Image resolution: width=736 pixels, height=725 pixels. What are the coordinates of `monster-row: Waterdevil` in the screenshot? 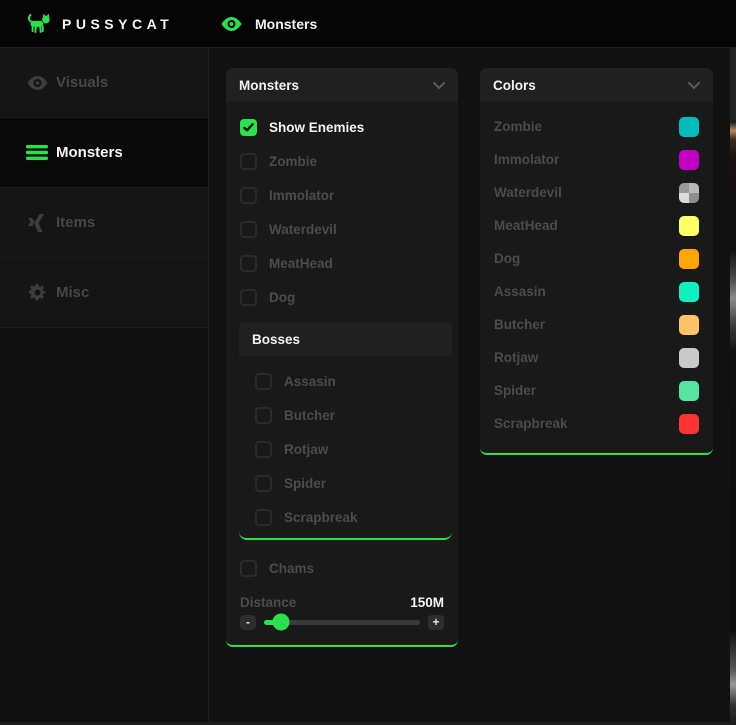 It's located at (342, 229).